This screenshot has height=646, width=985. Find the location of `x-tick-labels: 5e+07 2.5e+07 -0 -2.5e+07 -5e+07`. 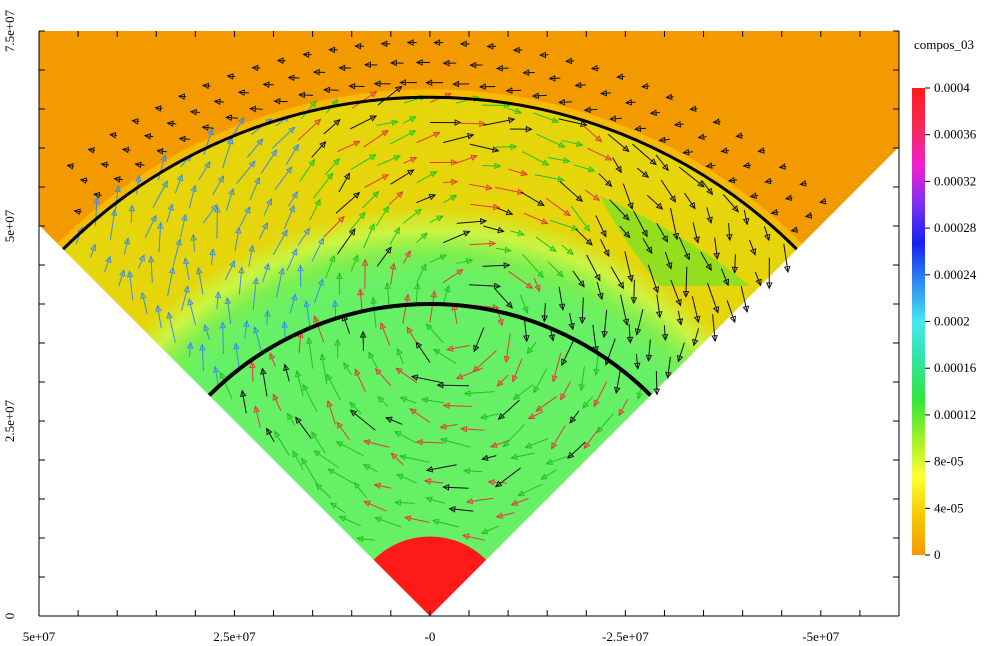

x-tick-labels: 5e+07 2.5e+07 -0 -2.5e+07 -5e+07 is located at coordinates (431, 636).